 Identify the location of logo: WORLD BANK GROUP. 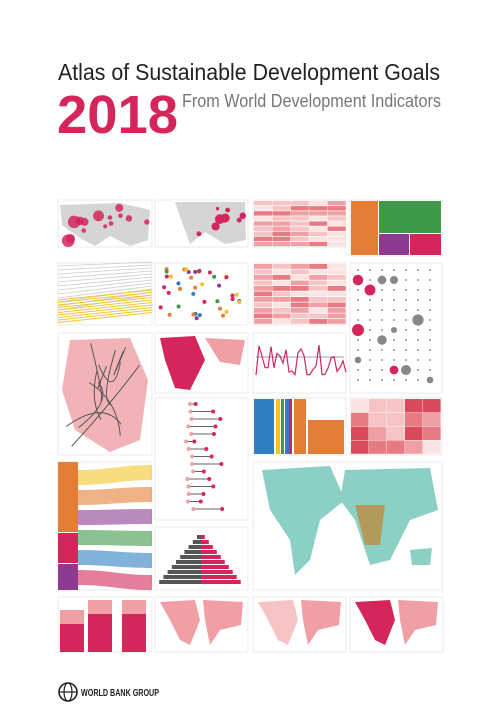
(108, 692).